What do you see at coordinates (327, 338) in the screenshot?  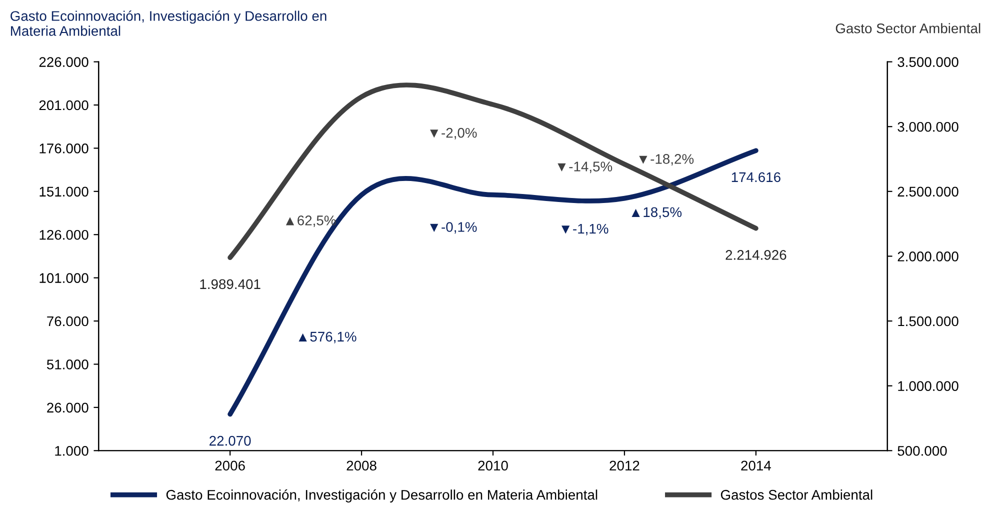 I see `annotation: ▲576,1%` at bounding box center [327, 338].